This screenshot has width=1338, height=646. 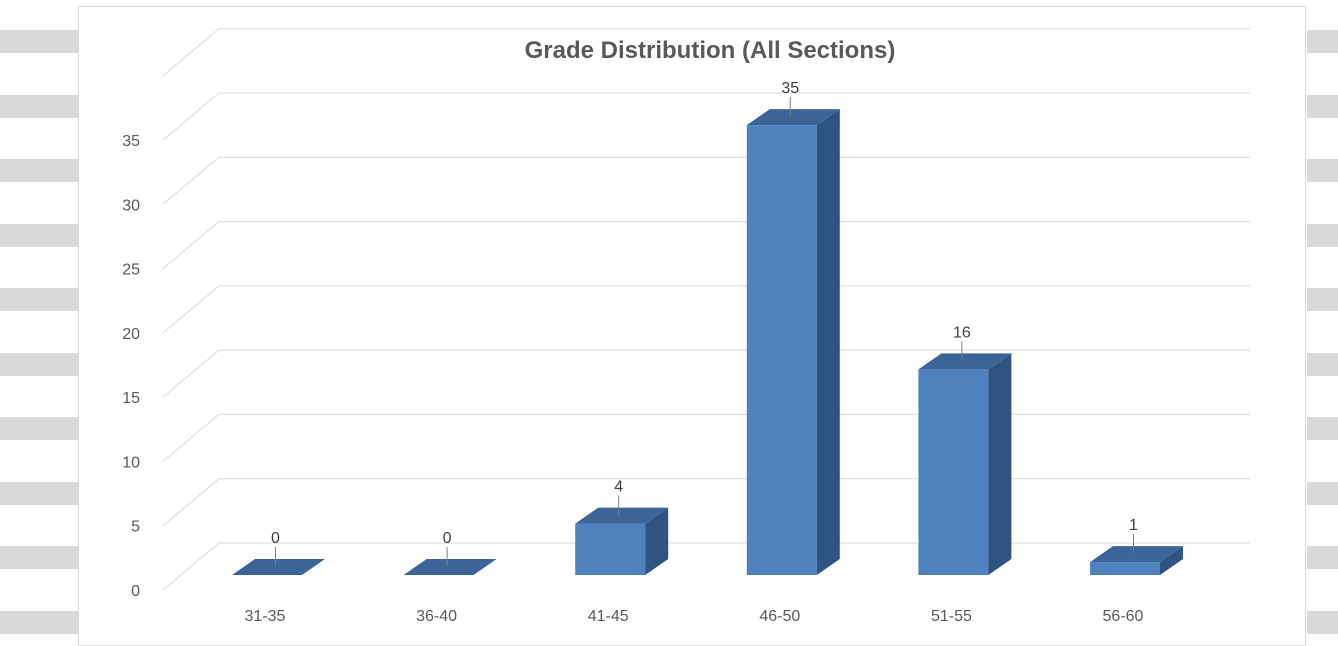 What do you see at coordinates (436, 616) in the screenshot?
I see `x-tick-label: 36-40` at bounding box center [436, 616].